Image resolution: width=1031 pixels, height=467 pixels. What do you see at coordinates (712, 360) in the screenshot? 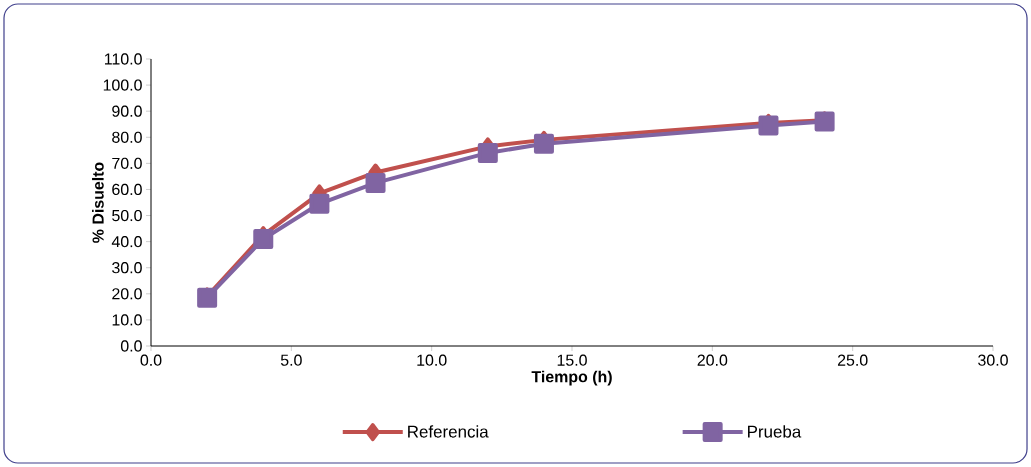
I see `x-tick-label: 20.0` at bounding box center [712, 360].